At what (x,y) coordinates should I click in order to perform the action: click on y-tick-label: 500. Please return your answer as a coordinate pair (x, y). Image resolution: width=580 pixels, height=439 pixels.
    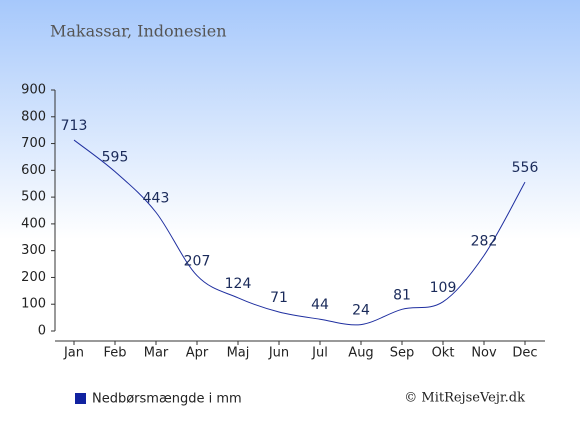
    Looking at the image, I should click on (33, 197).